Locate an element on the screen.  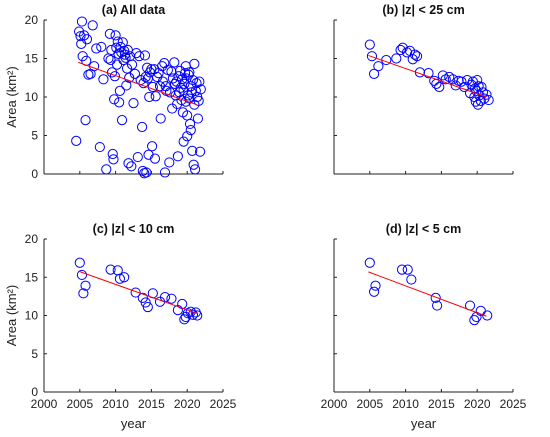
panel-title: (c) |z| < 10 cm is located at coordinates (134, 229).